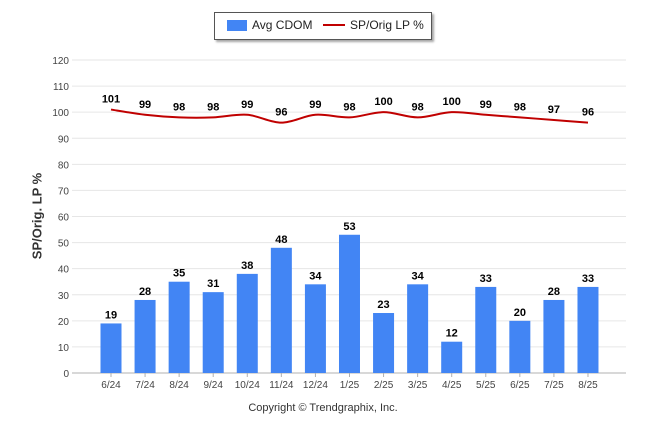  I want to click on y-tick-label: 0, so click(66, 374).